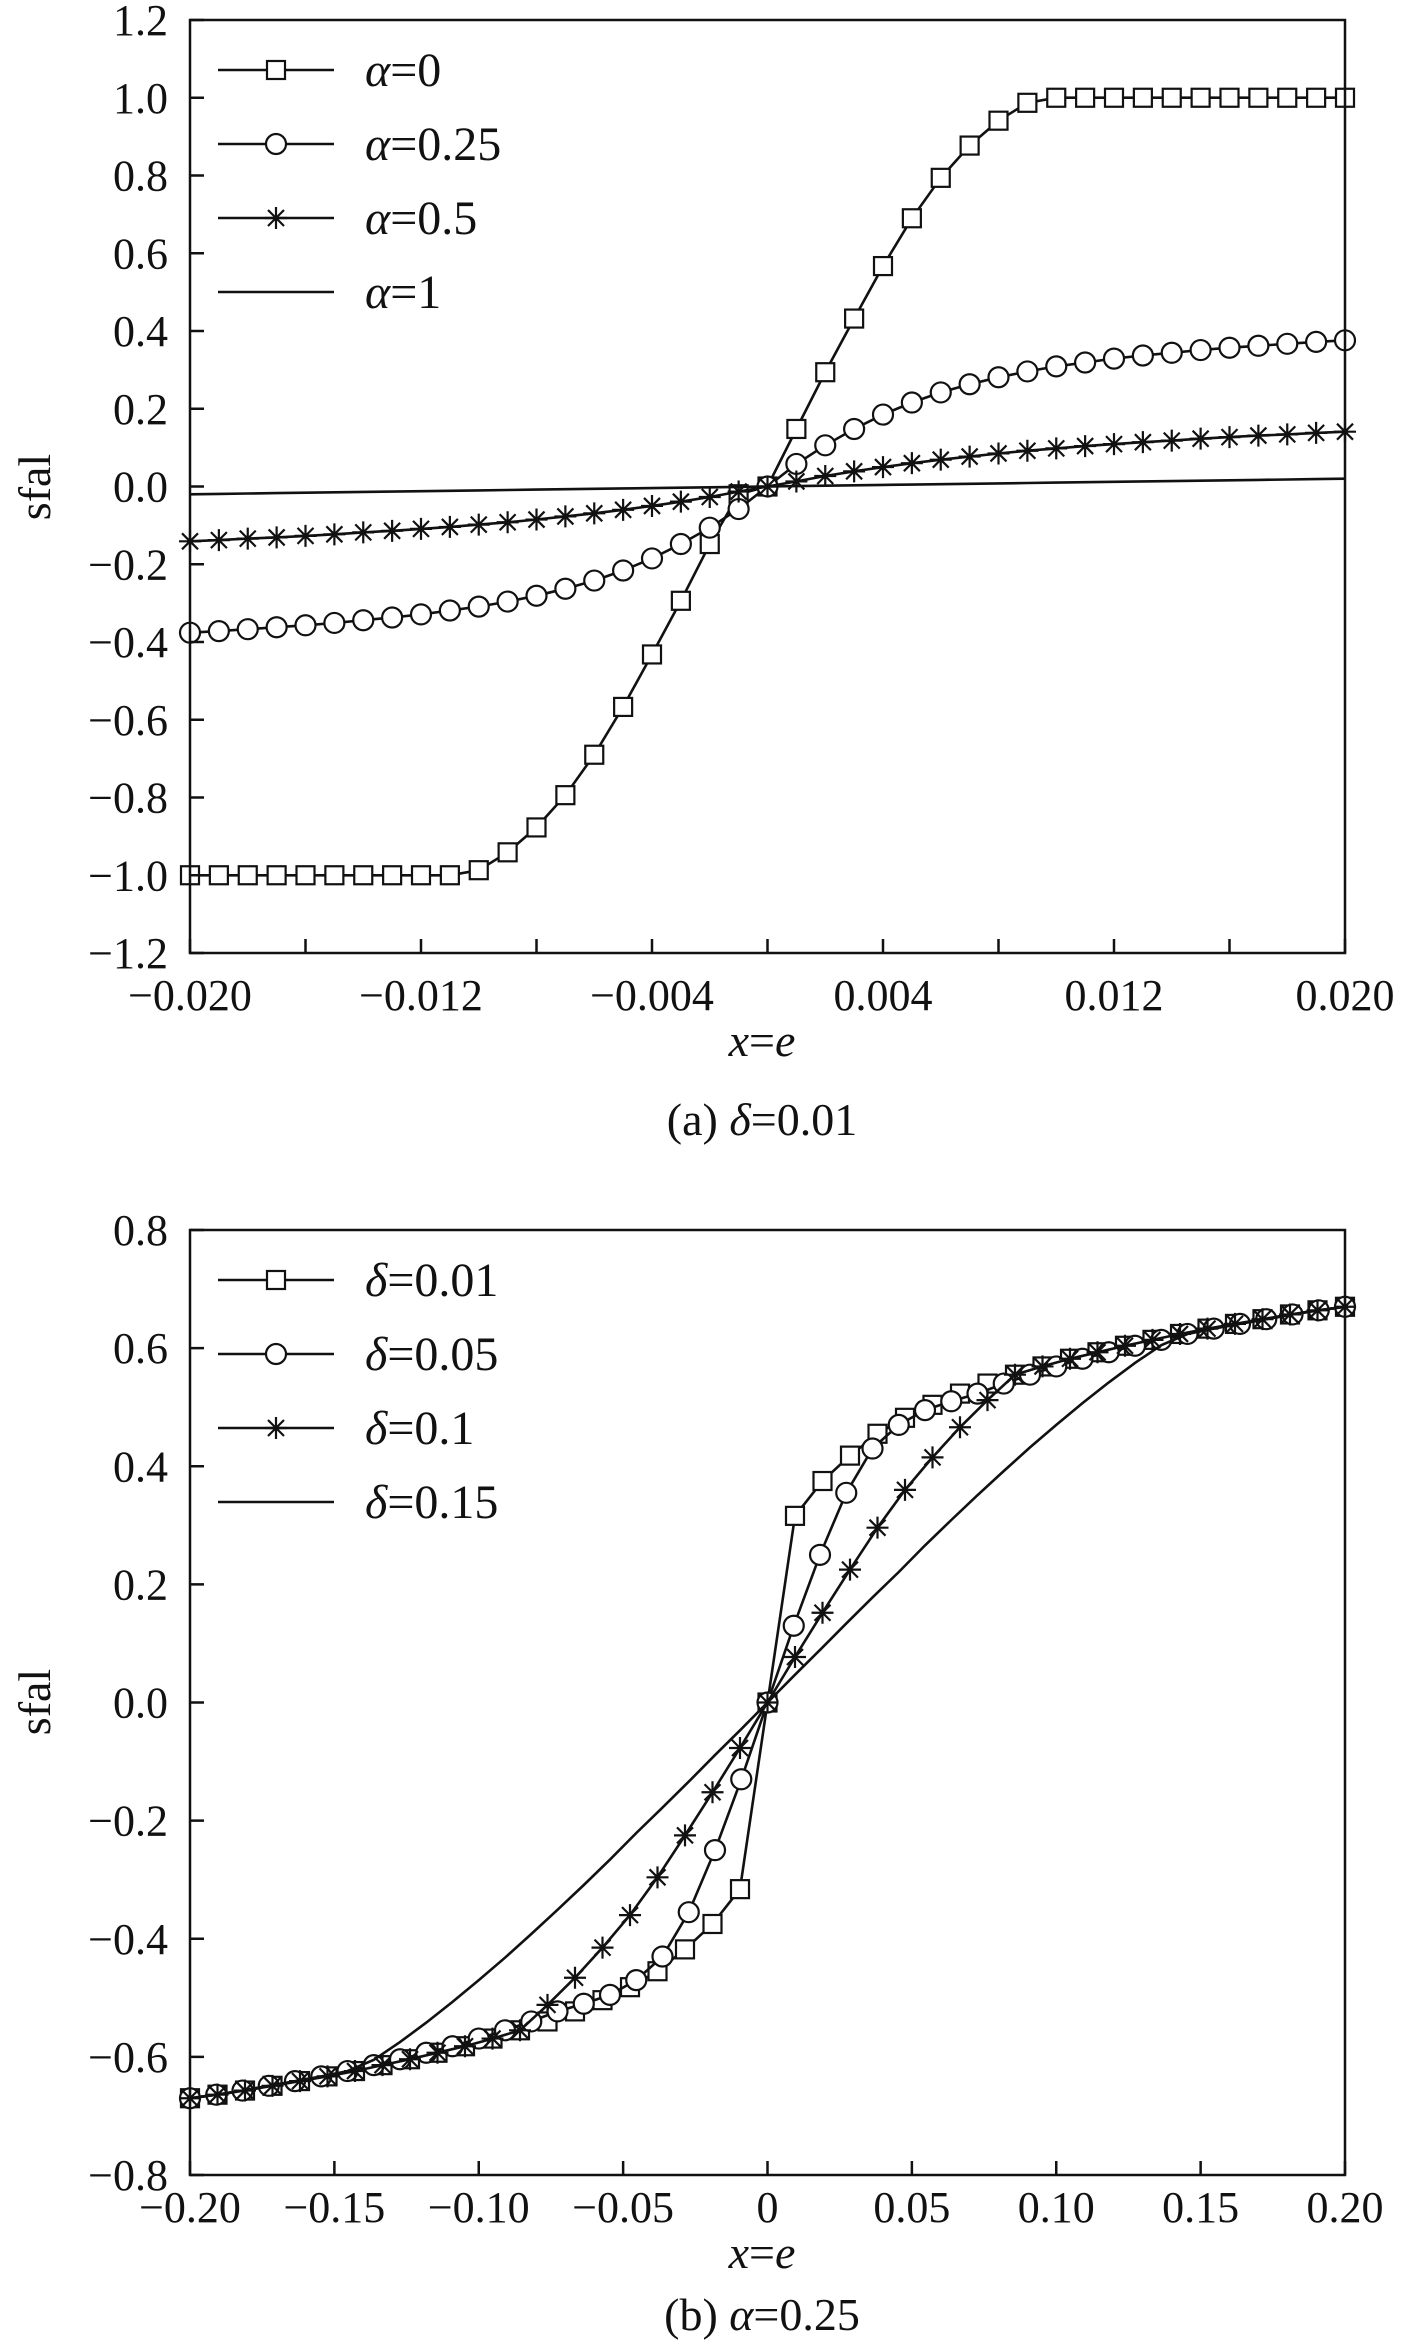 The image size is (1417, 2346). What do you see at coordinates (190, 2207) in the screenshot?
I see `panel-b-xtick-label: −0.20` at bounding box center [190, 2207].